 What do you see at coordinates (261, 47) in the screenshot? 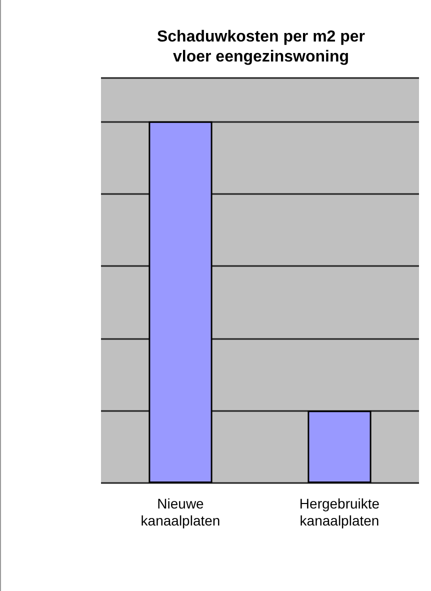
I see `chart-title: Schaduwkosten per m2 per vloer eengezinswoning` at bounding box center [261, 47].